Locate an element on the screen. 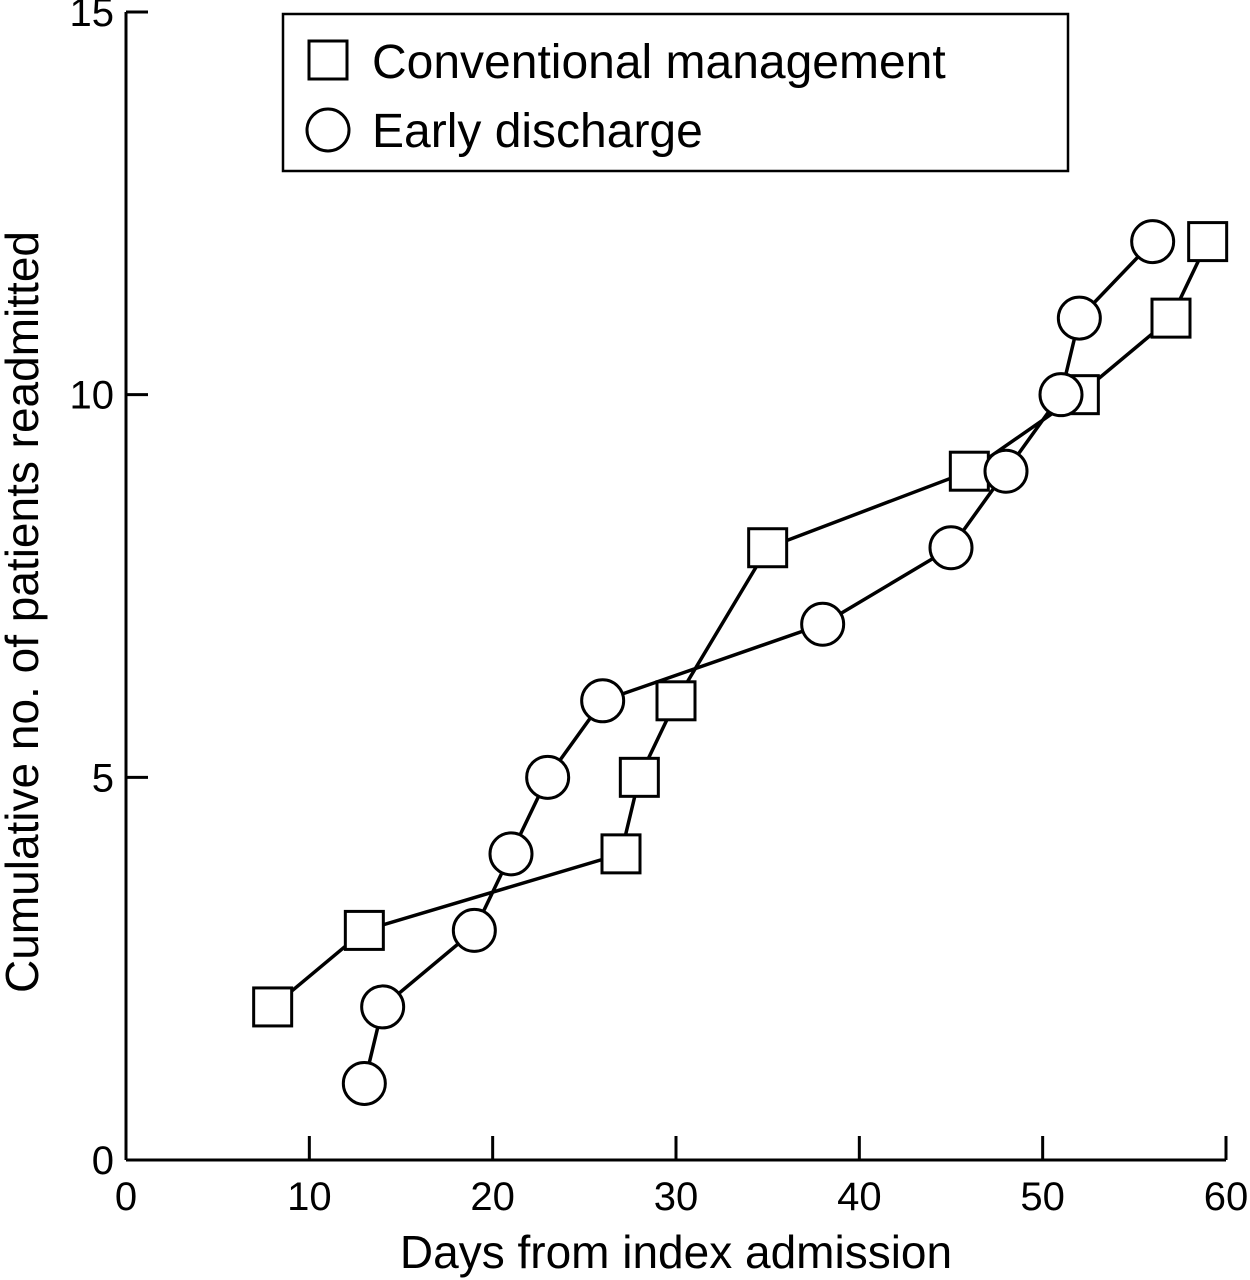 This screenshot has height=1280, width=1250. y-tick-label: 10 is located at coordinates (92, 396).